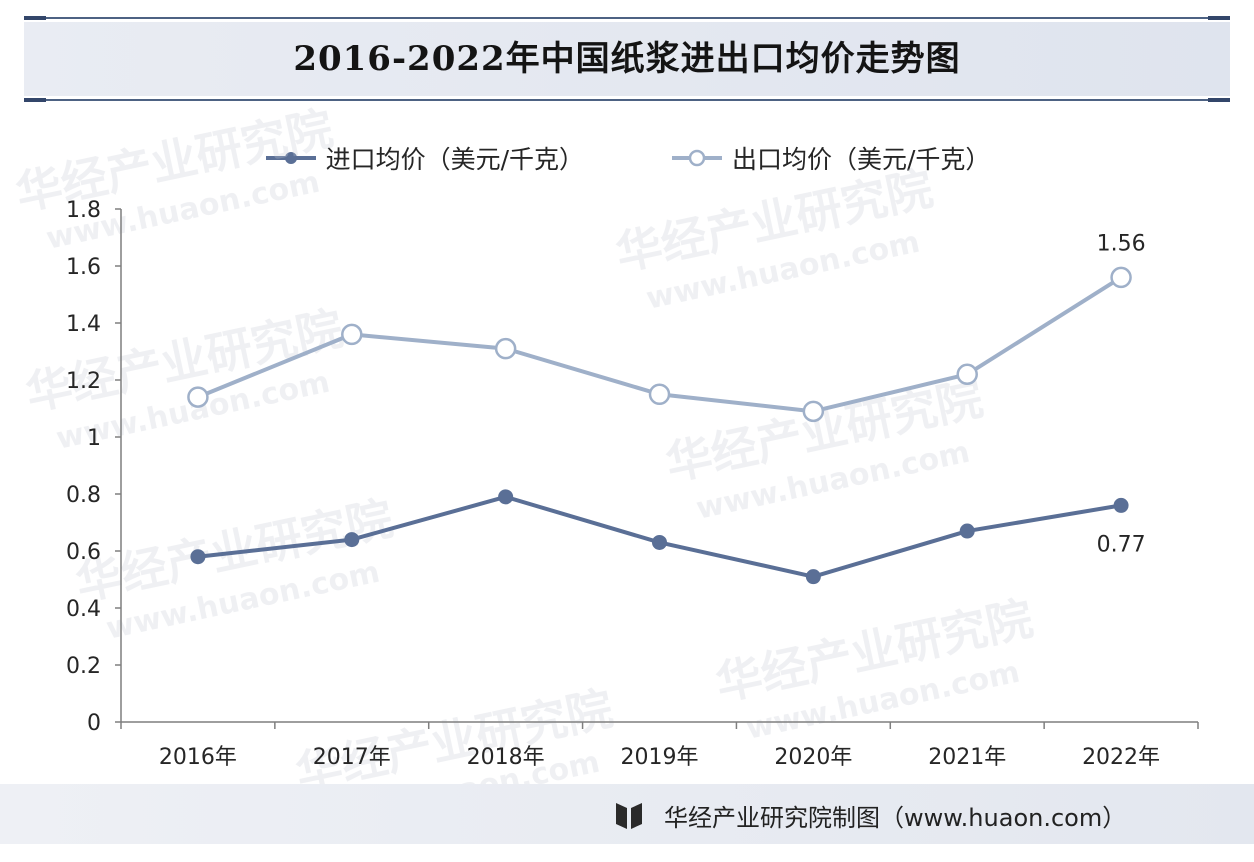 This screenshot has width=1254, height=862. I want to click on y-tick-label: 1.8, so click(83, 210).